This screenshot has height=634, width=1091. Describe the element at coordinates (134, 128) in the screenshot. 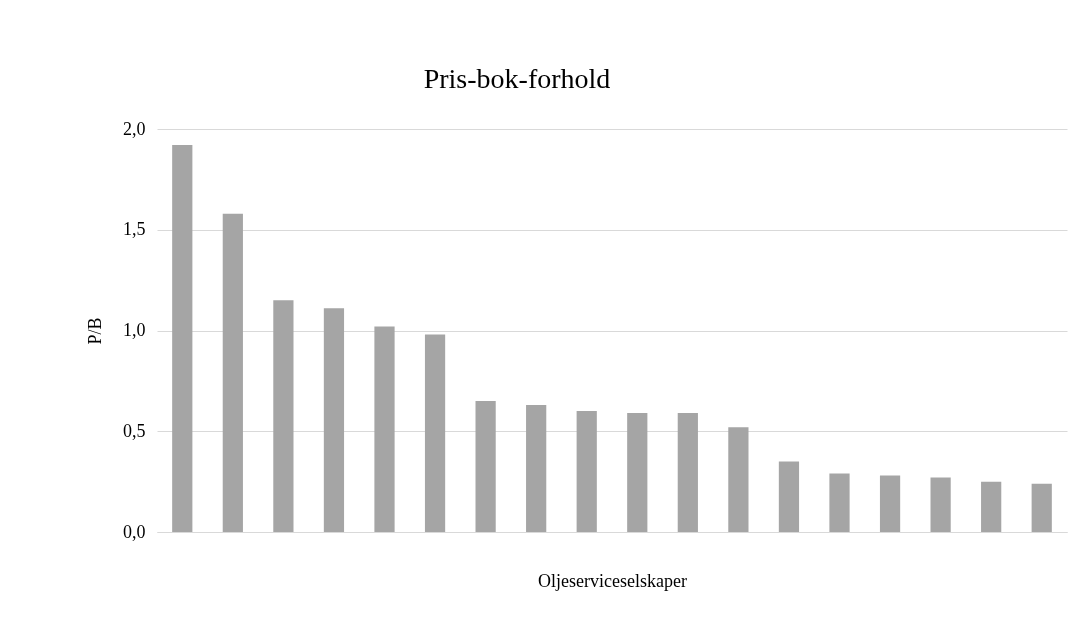

I see `y-tick-label: 2,0` at that location.